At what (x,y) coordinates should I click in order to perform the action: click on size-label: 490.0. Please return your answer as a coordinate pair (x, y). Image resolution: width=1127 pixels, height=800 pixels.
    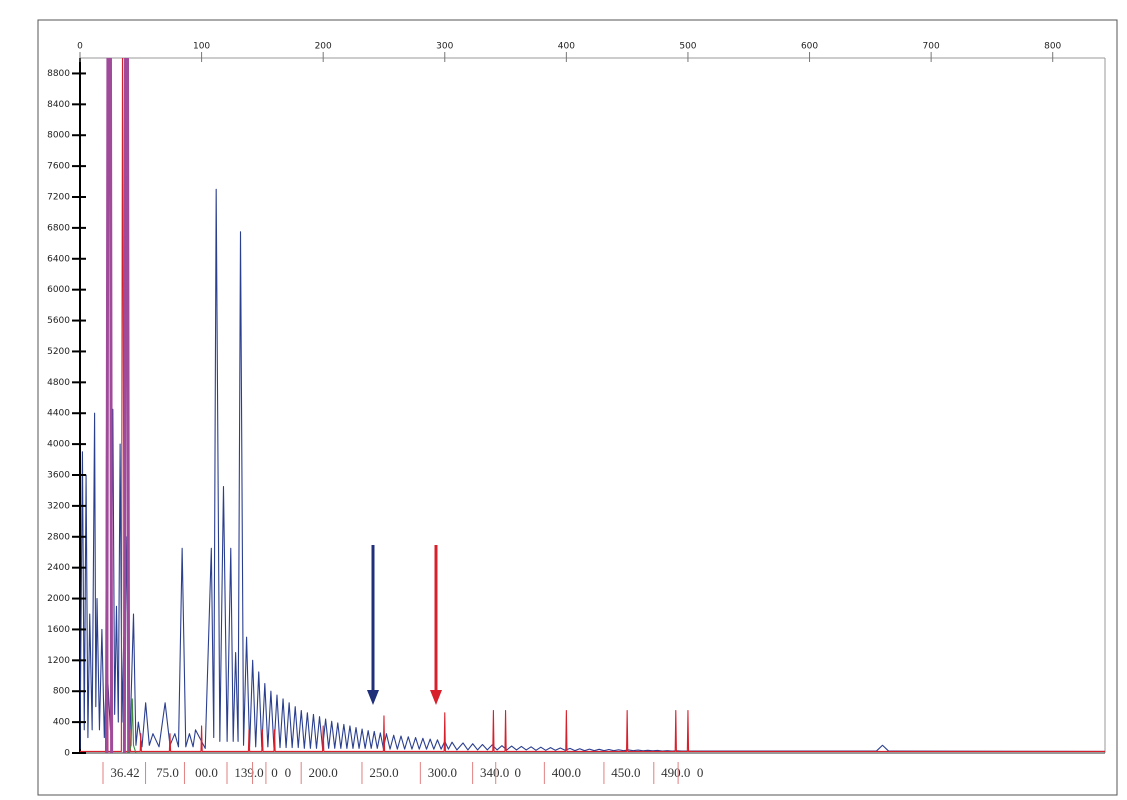
    Looking at the image, I should click on (675, 772).